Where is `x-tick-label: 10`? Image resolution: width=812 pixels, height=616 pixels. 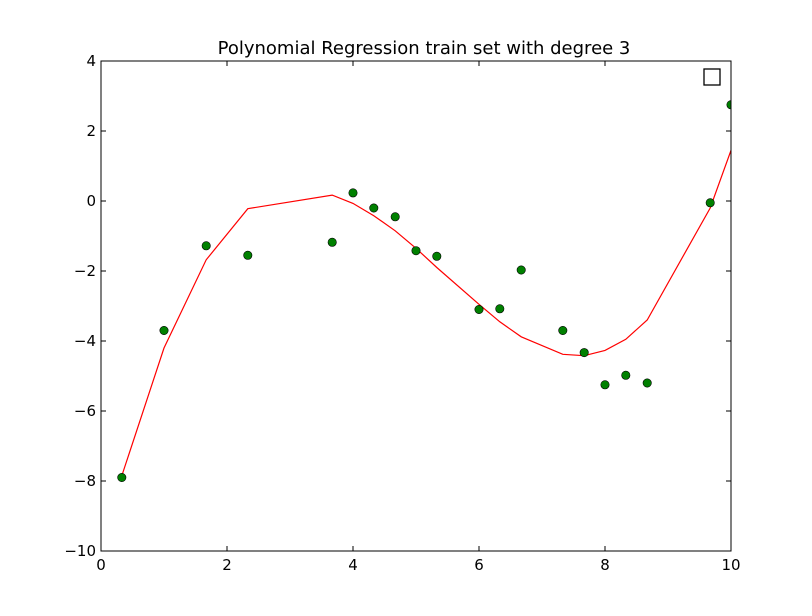 x-tick-label: 10 is located at coordinates (730, 565).